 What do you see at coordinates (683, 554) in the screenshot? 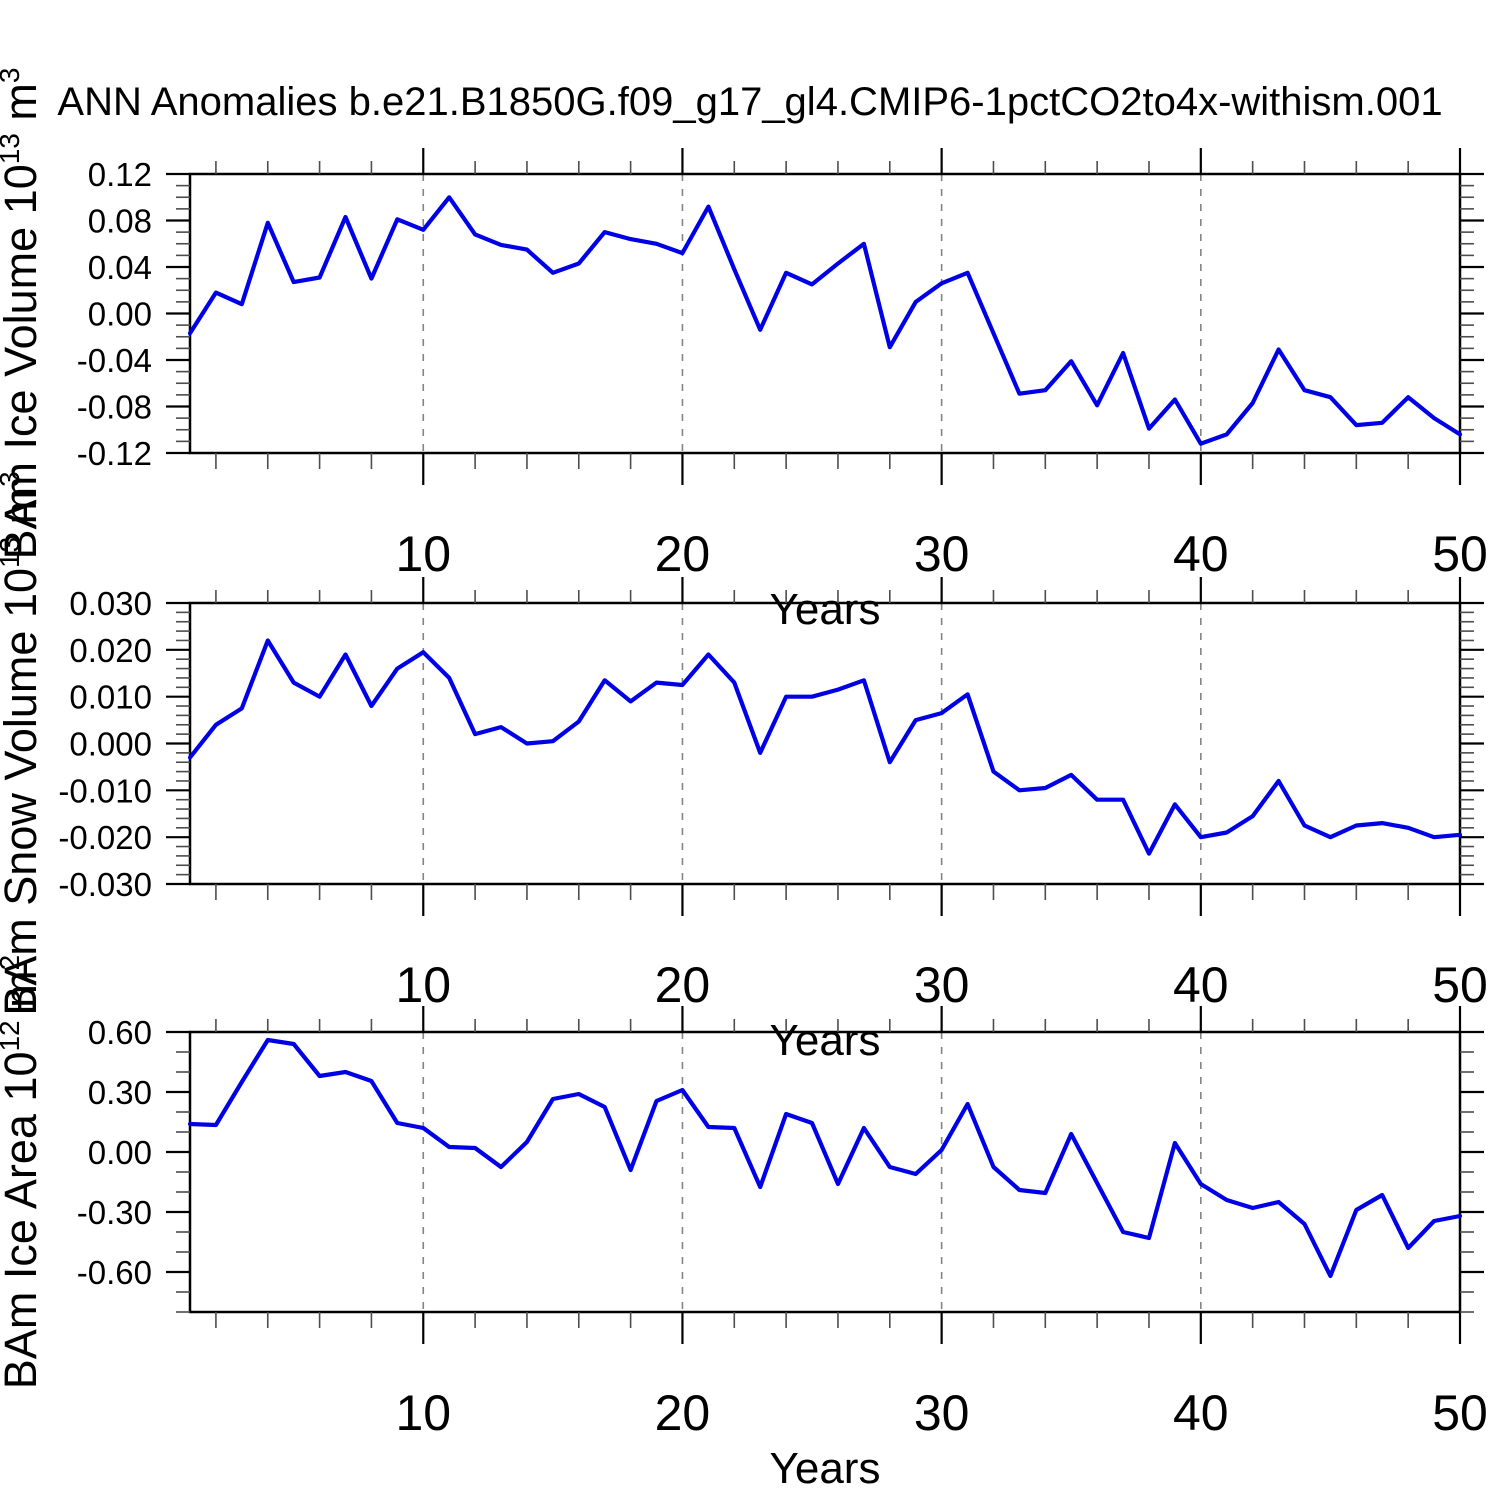
I see `ice-volume-x-tick-label: 20` at bounding box center [683, 554].